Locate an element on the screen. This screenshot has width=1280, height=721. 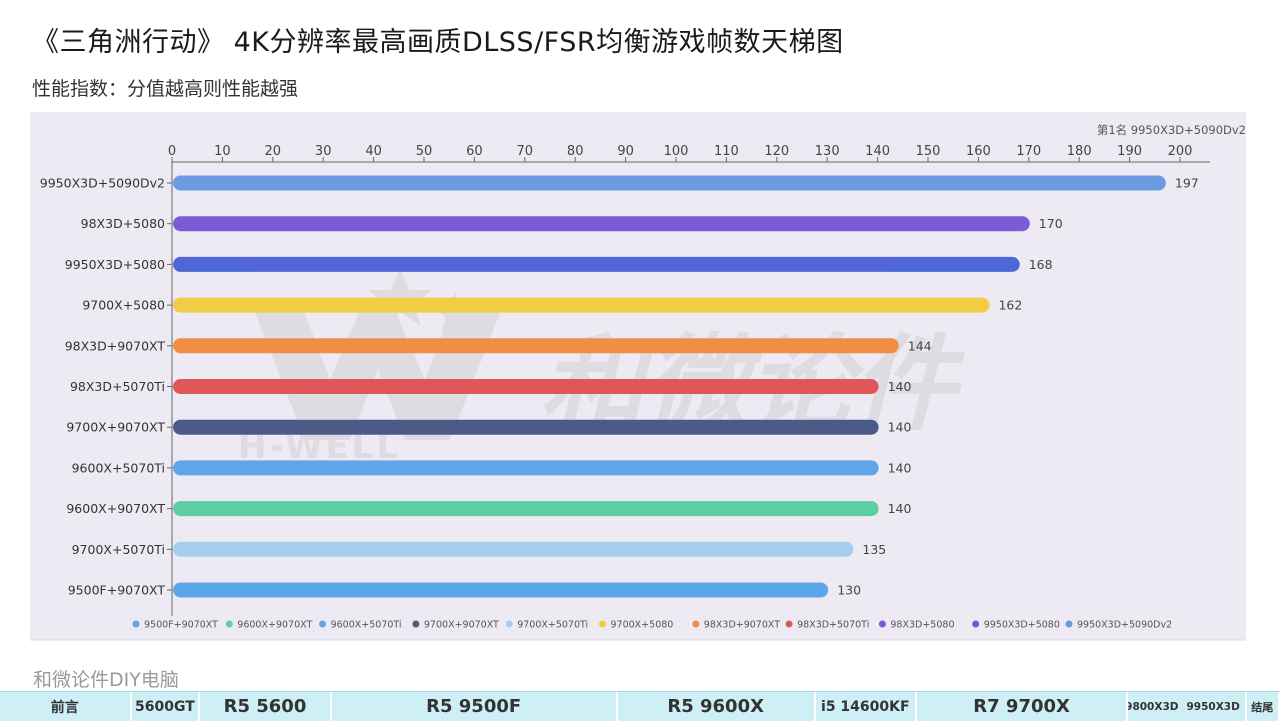
x-tick-label: 100 is located at coordinates (676, 151).